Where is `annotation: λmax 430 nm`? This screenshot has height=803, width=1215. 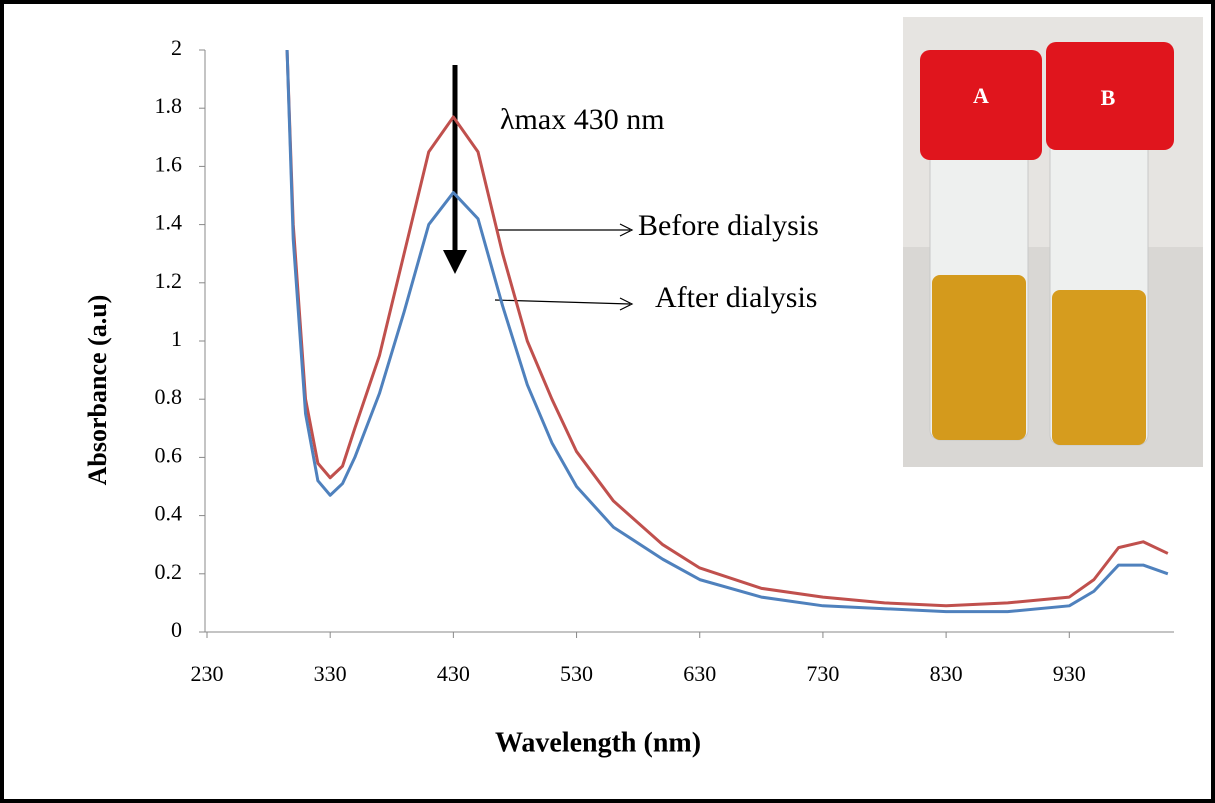 annotation: λmax 430 nm is located at coordinates (582, 119).